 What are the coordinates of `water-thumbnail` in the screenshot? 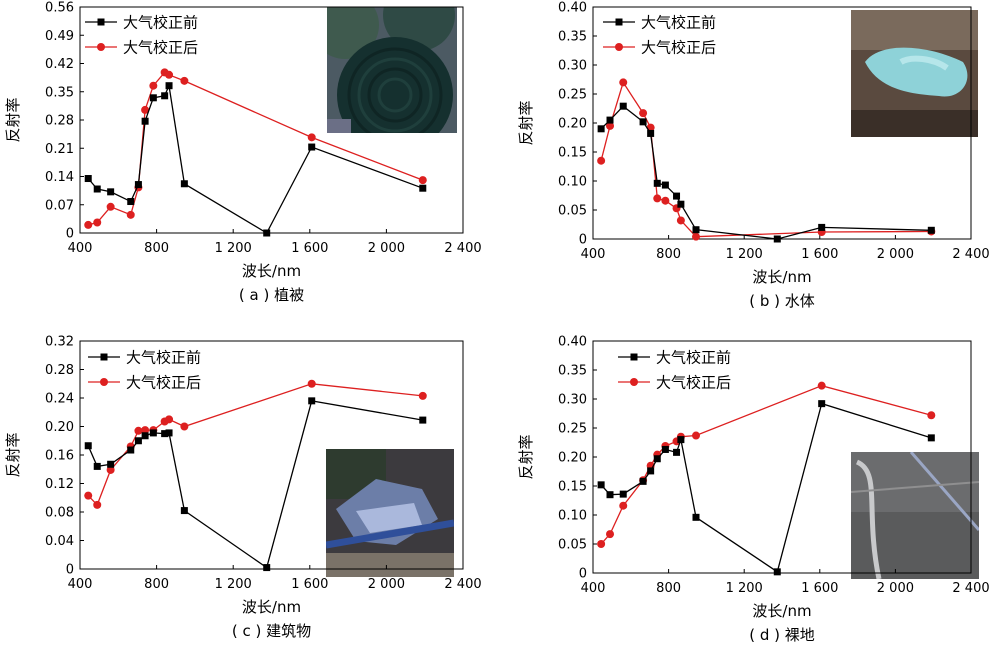 It's located at (914, 73).